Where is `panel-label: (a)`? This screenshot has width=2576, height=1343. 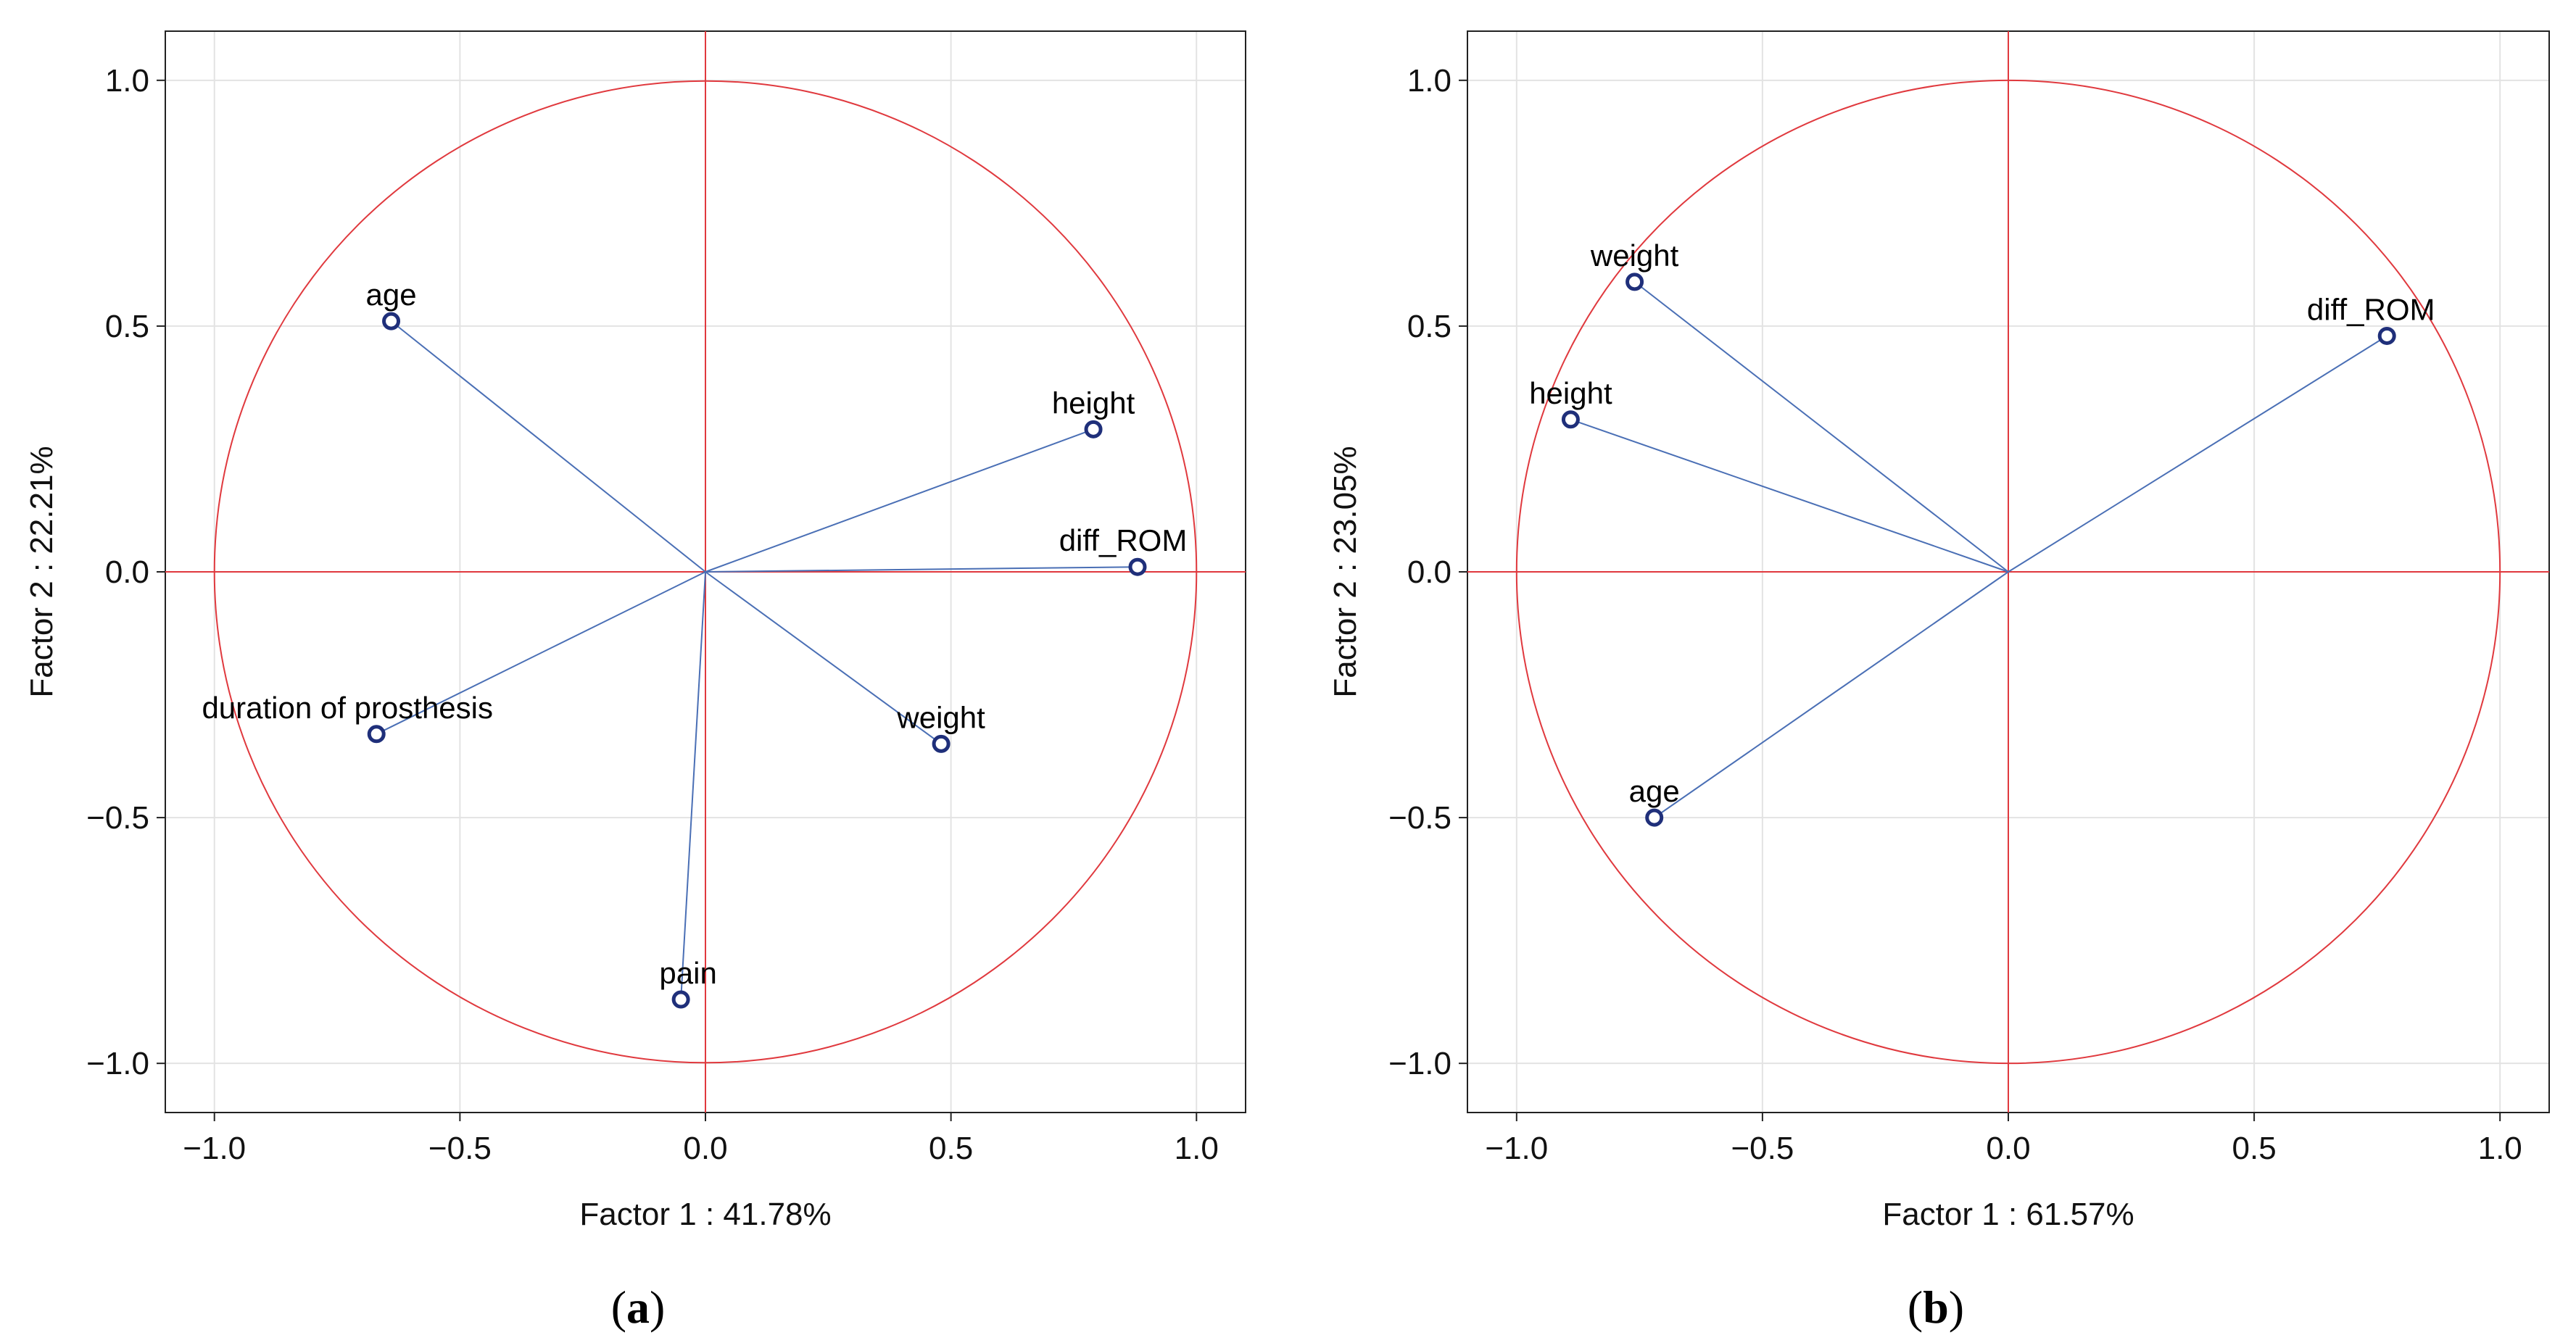 panel-label: (a) is located at coordinates (638, 1307).